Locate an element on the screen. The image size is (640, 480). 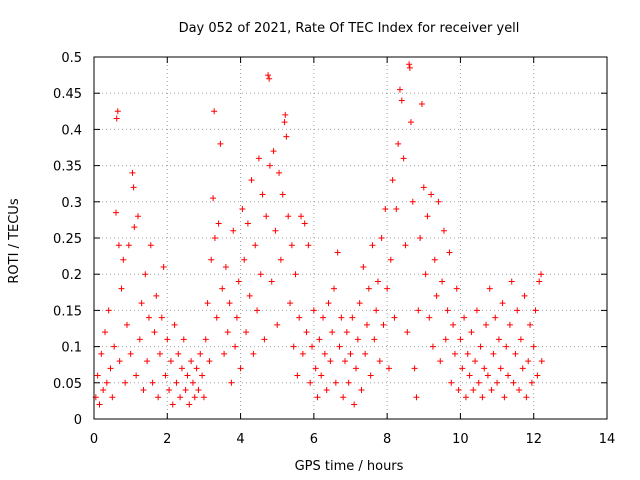
y-tick-label: 0.15 is located at coordinates (67, 311).